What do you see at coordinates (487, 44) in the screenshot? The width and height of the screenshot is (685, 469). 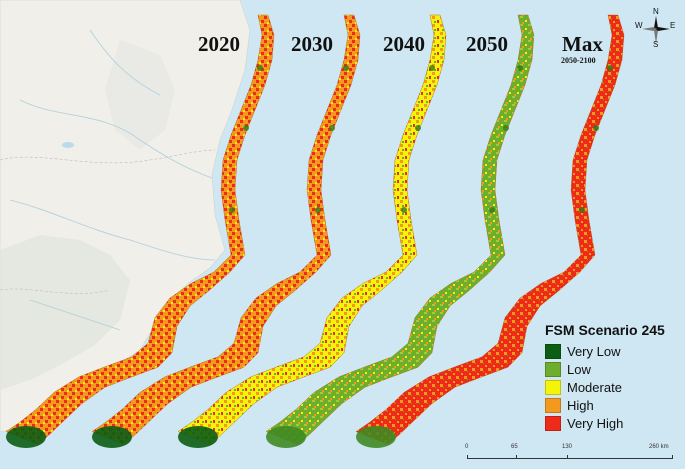 I see `year-label-2050: 2050` at bounding box center [487, 44].